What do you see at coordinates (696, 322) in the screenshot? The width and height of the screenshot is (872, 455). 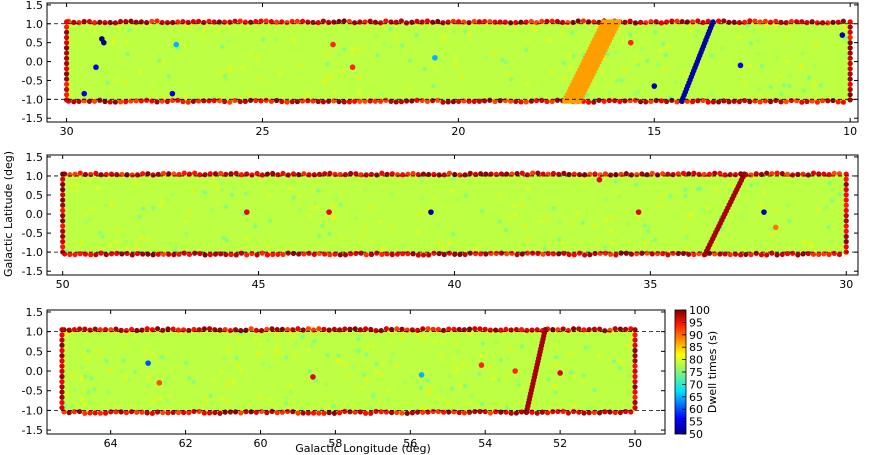 I see `colorbar-tick-label: 95` at bounding box center [696, 322].